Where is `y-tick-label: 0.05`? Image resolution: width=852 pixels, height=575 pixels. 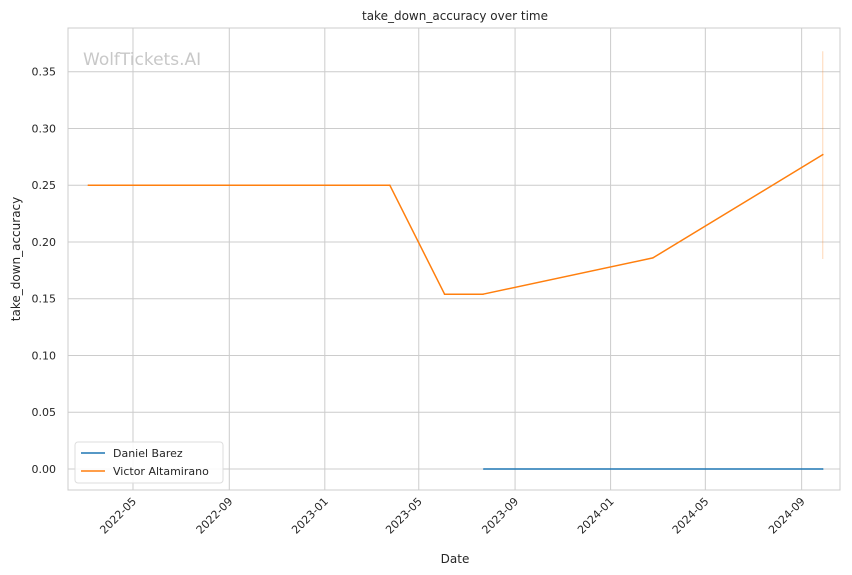
y-tick-label: 0.05 is located at coordinates (44, 412).